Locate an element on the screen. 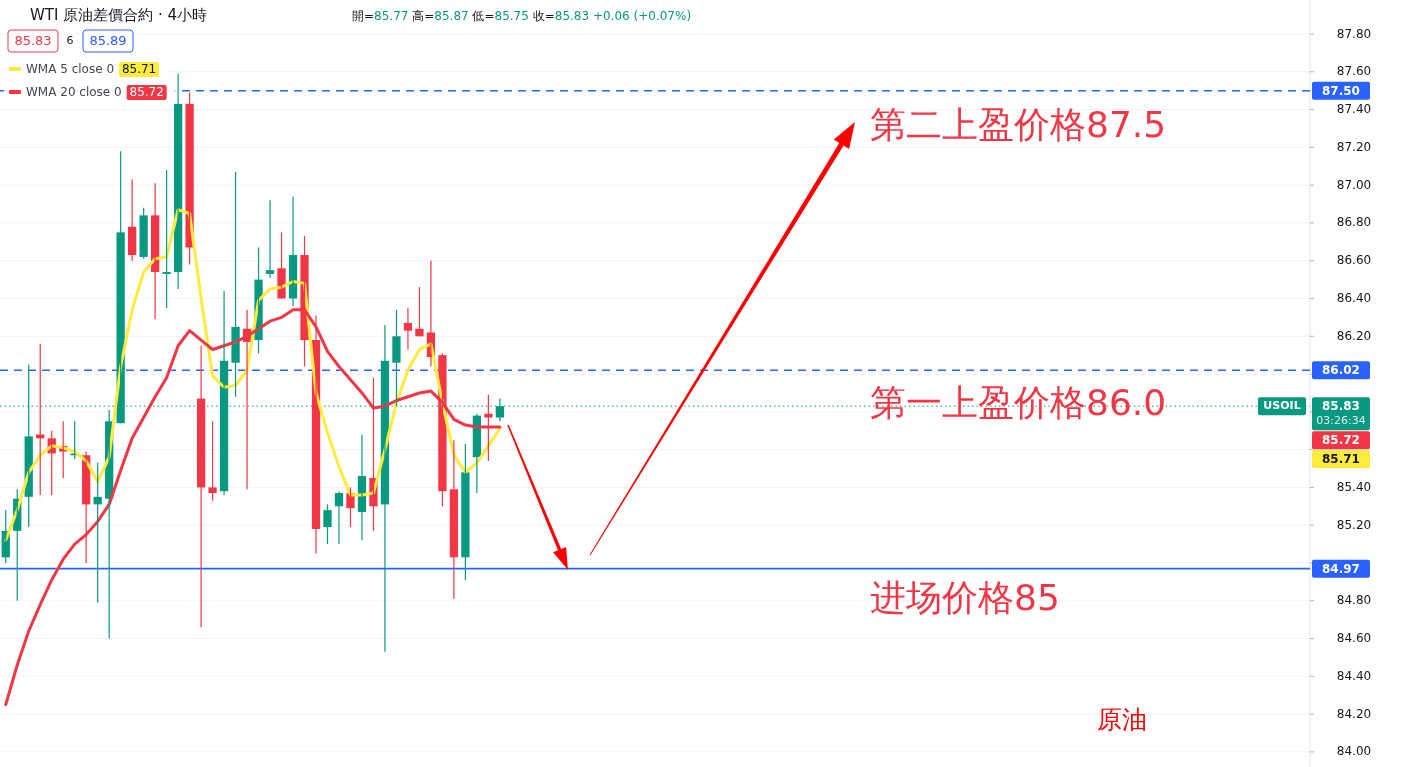  y-tick-label: 85.40 is located at coordinates (1354, 486).